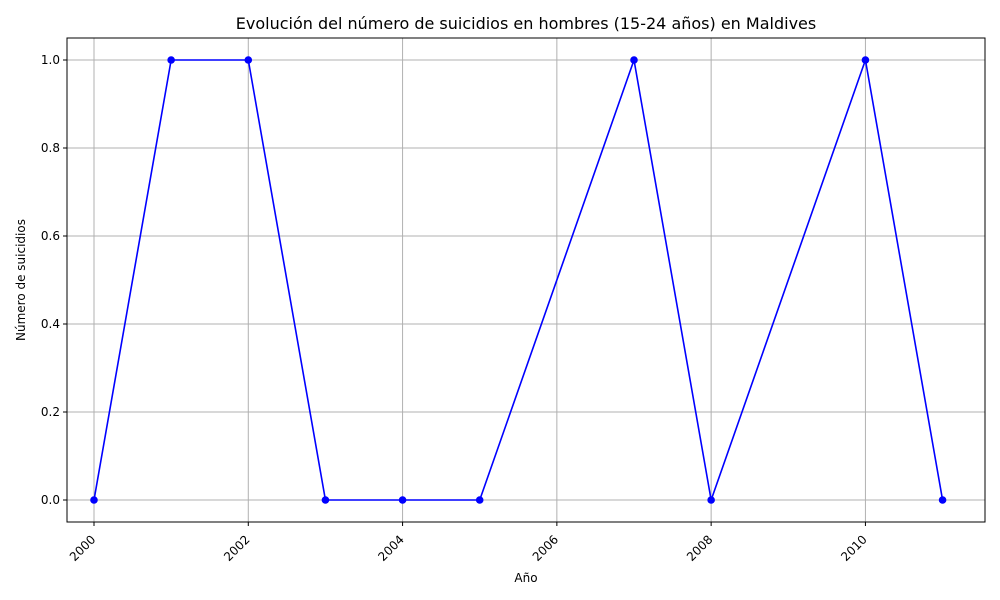 This screenshot has width=1000, height=600. What do you see at coordinates (82, 547) in the screenshot?
I see `x-tick-label: 2000` at bounding box center [82, 547].